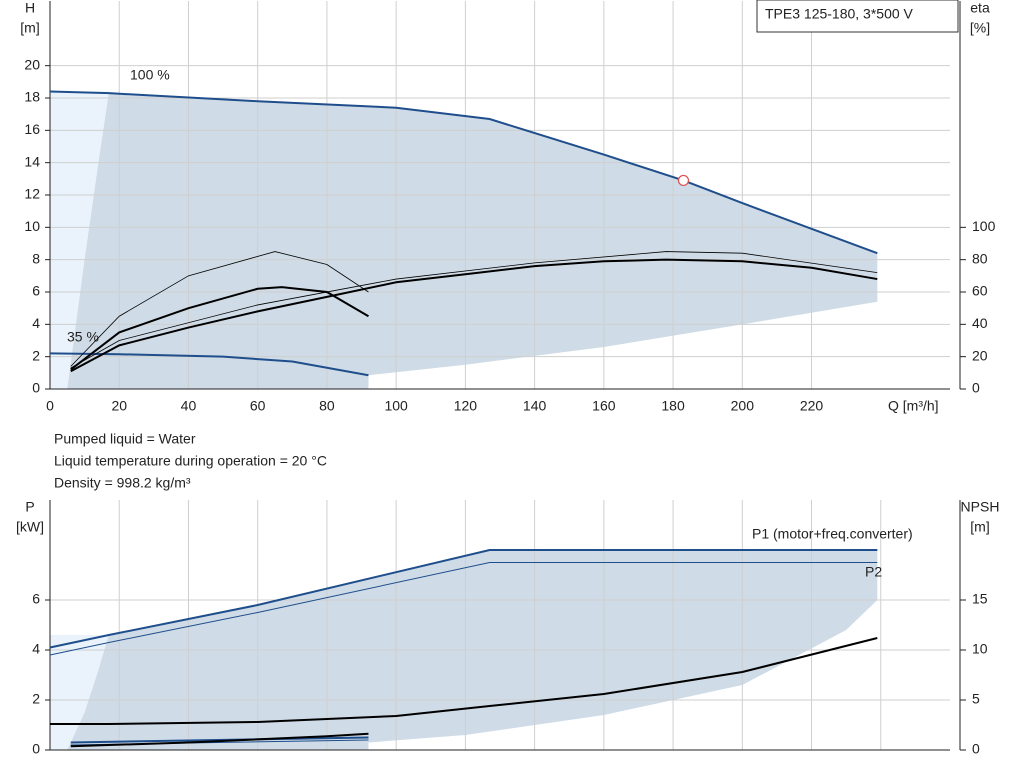 This screenshot has width=1024, height=781. I want to click on chart-title: TPE3 125-180, 3*500 V, so click(839, 14).